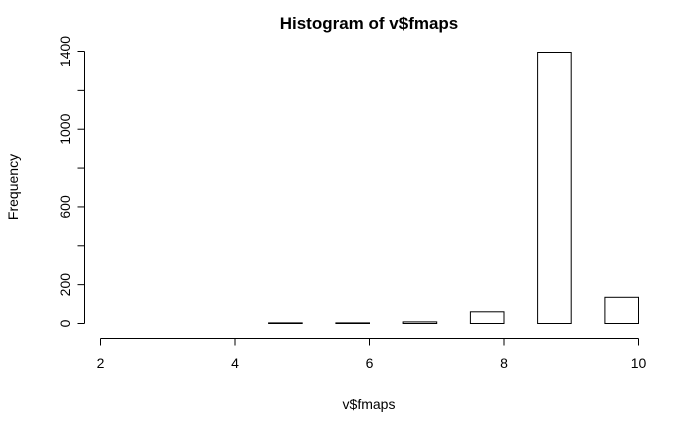 This screenshot has height=432, width=700. Describe the element at coordinates (65, 128) in the screenshot. I see `y-tick-label: 1000` at that location.